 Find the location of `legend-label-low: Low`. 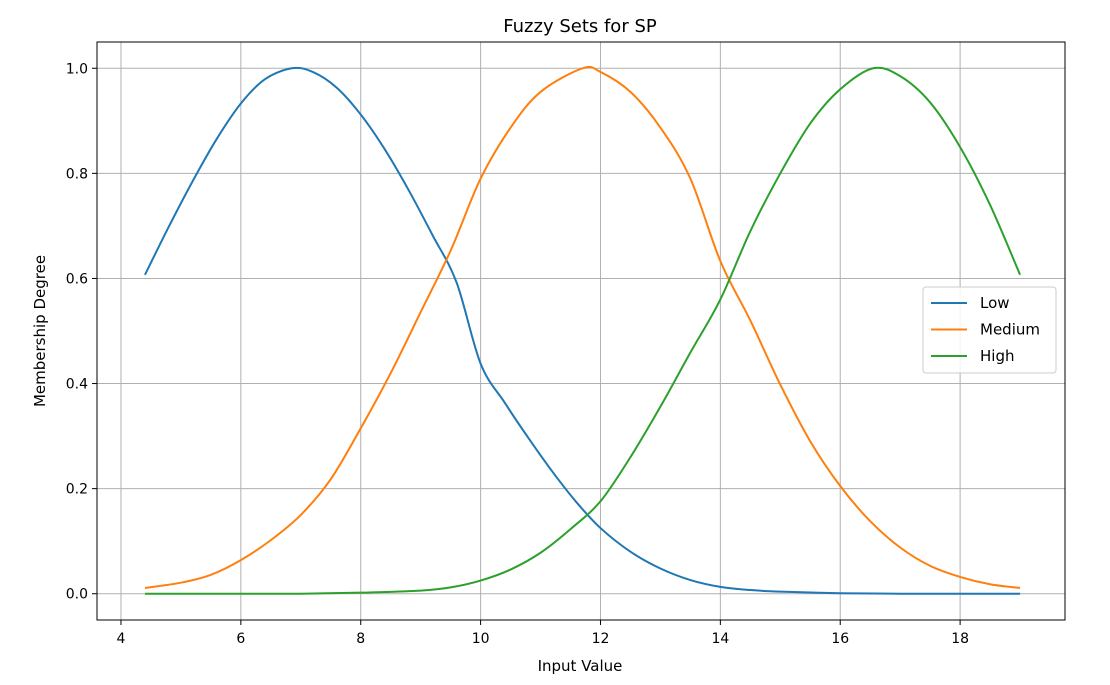

legend-label-low: Low is located at coordinates (995, 303).